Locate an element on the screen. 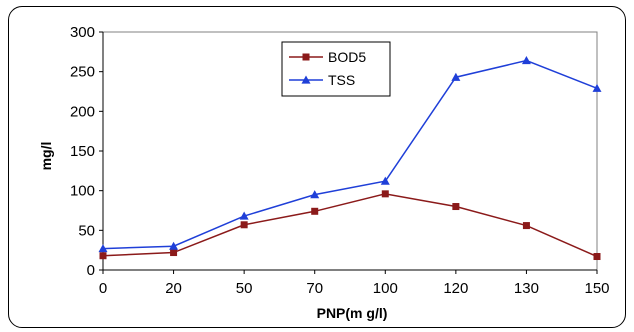  x-tick-label: 130 is located at coordinates (526, 288).